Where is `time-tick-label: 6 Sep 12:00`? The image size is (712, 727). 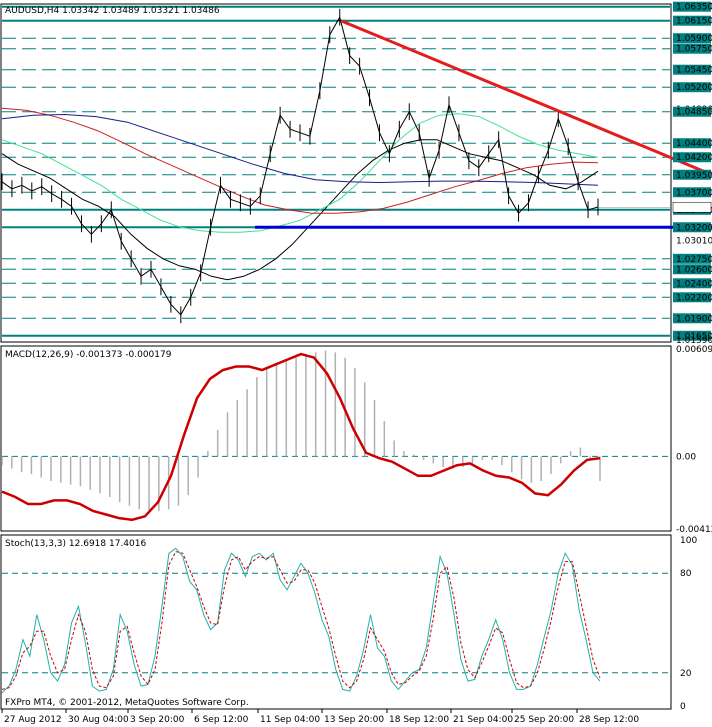 time-tick-label: 6 Sep 12:00 is located at coordinates (221, 720).